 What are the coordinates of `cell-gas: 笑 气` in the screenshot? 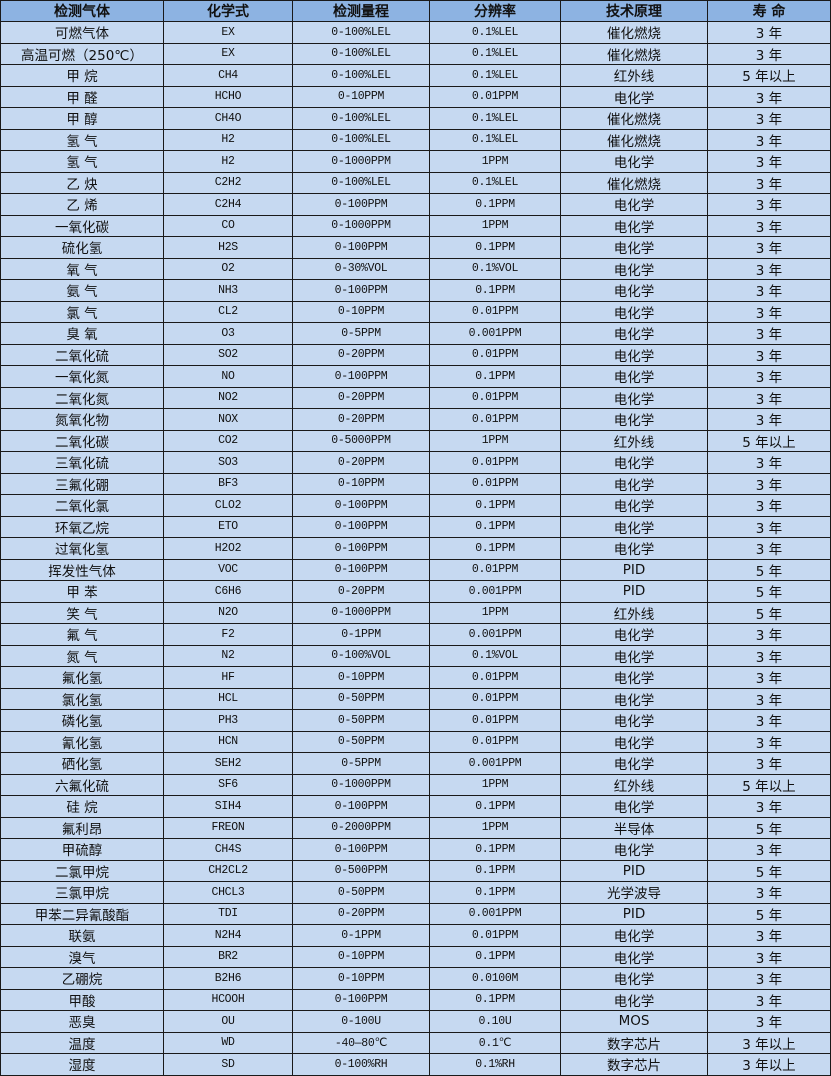 It's located at (82, 612).